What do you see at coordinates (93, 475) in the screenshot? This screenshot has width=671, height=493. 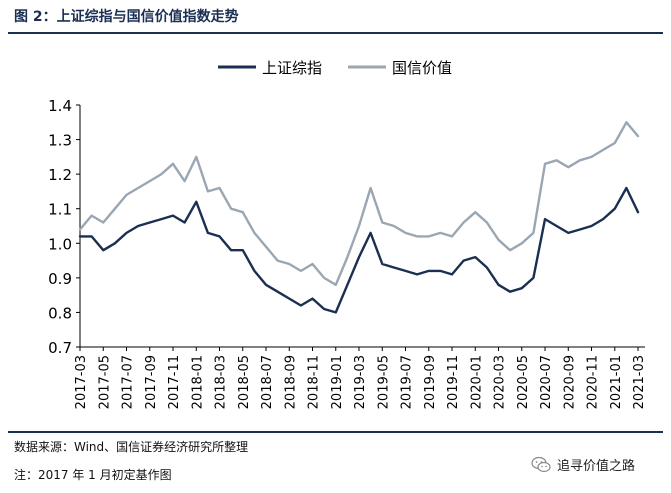 I see `footnote: 注：2017 年 1 月初定基作图` at bounding box center [93, 475].